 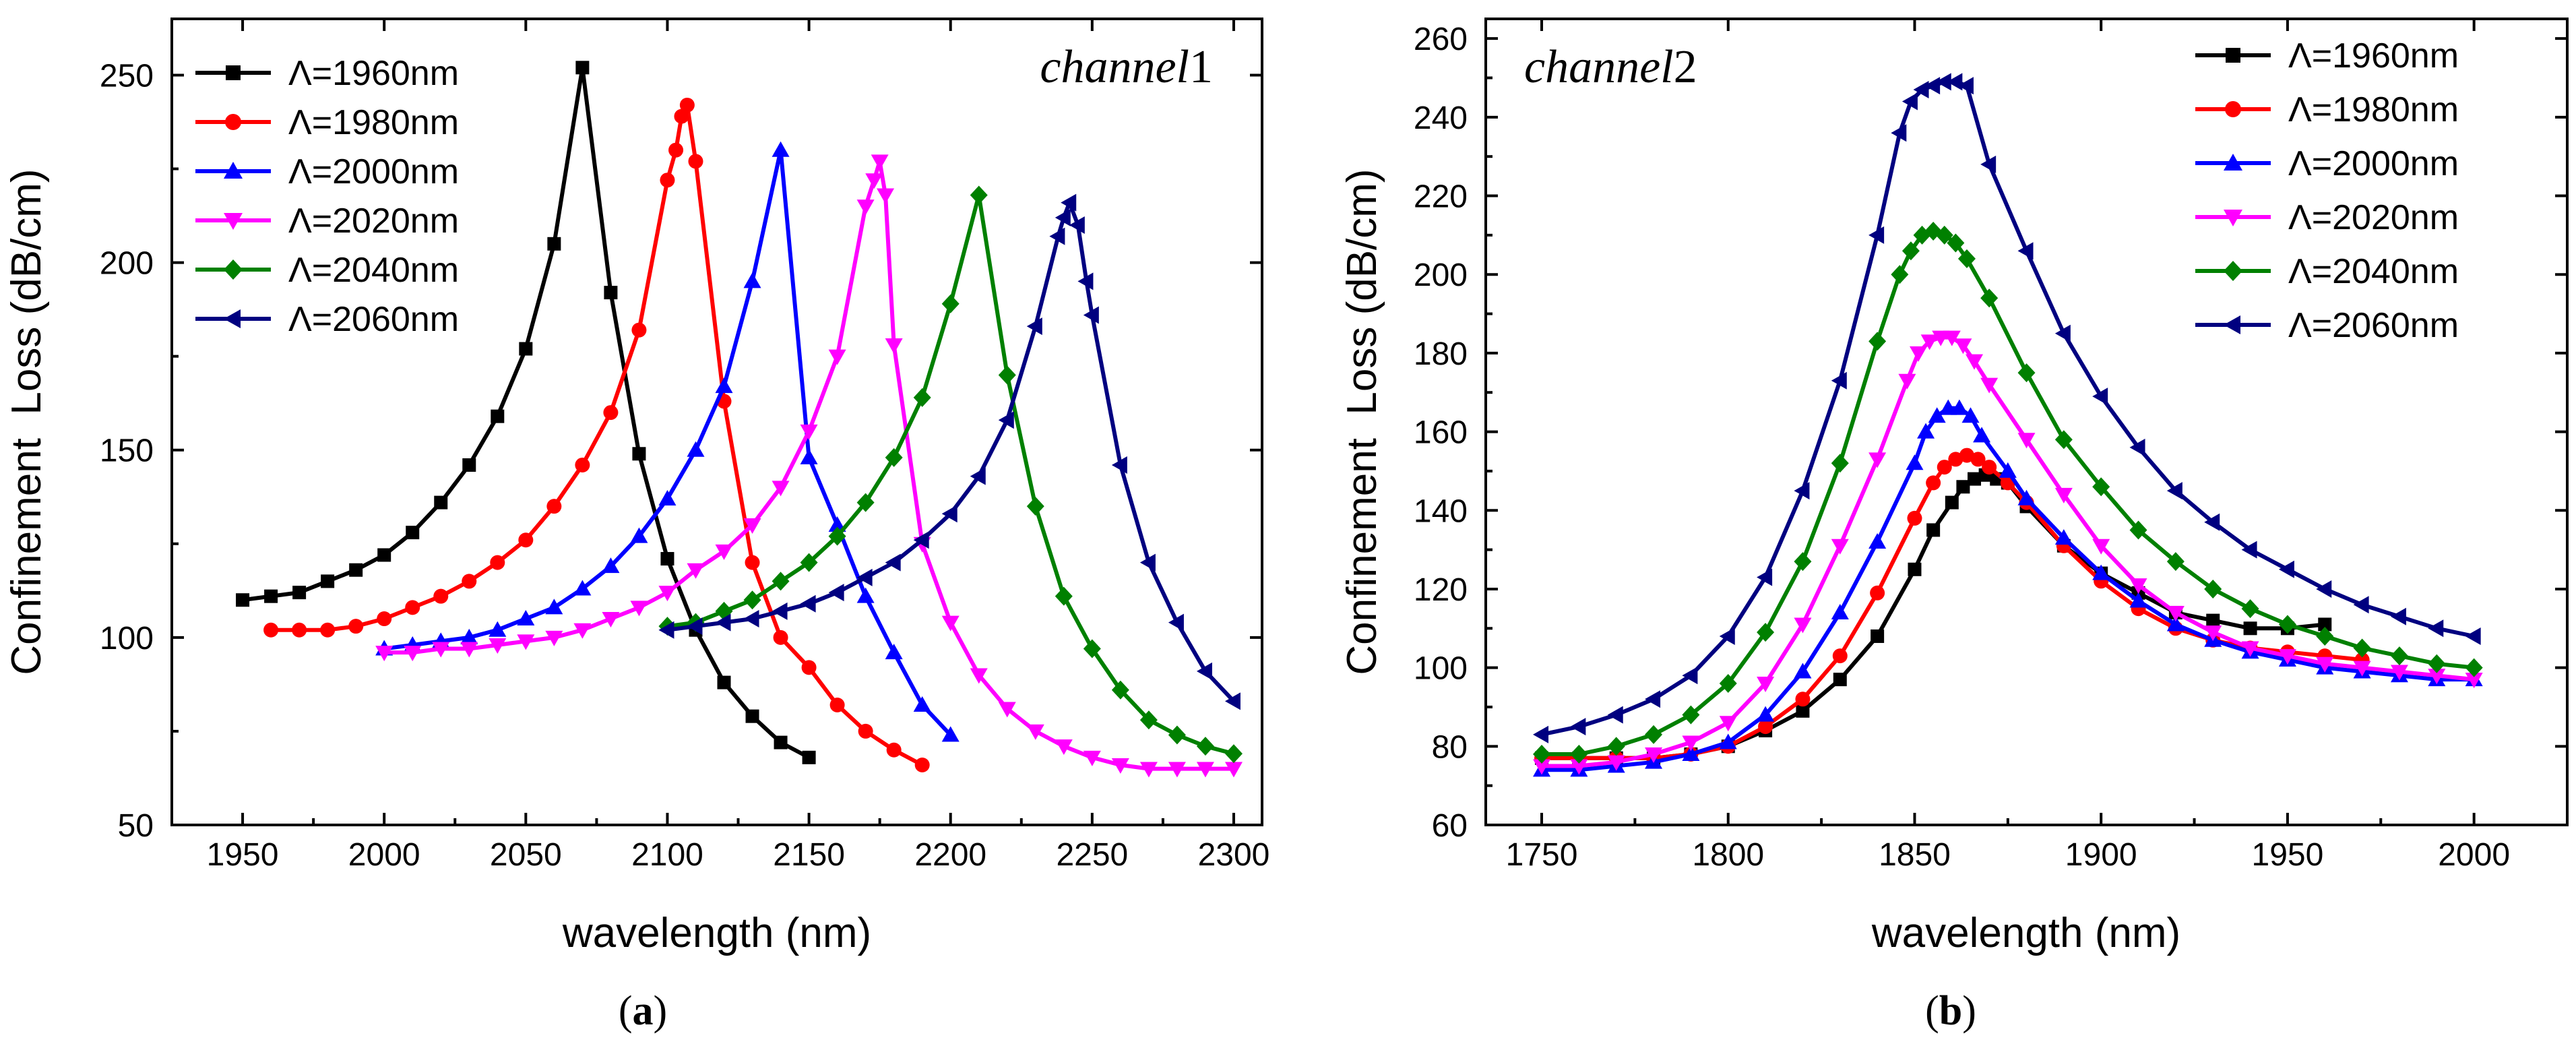 I want to click on x-tick-label: 2300, so click(x=1234, y=855).